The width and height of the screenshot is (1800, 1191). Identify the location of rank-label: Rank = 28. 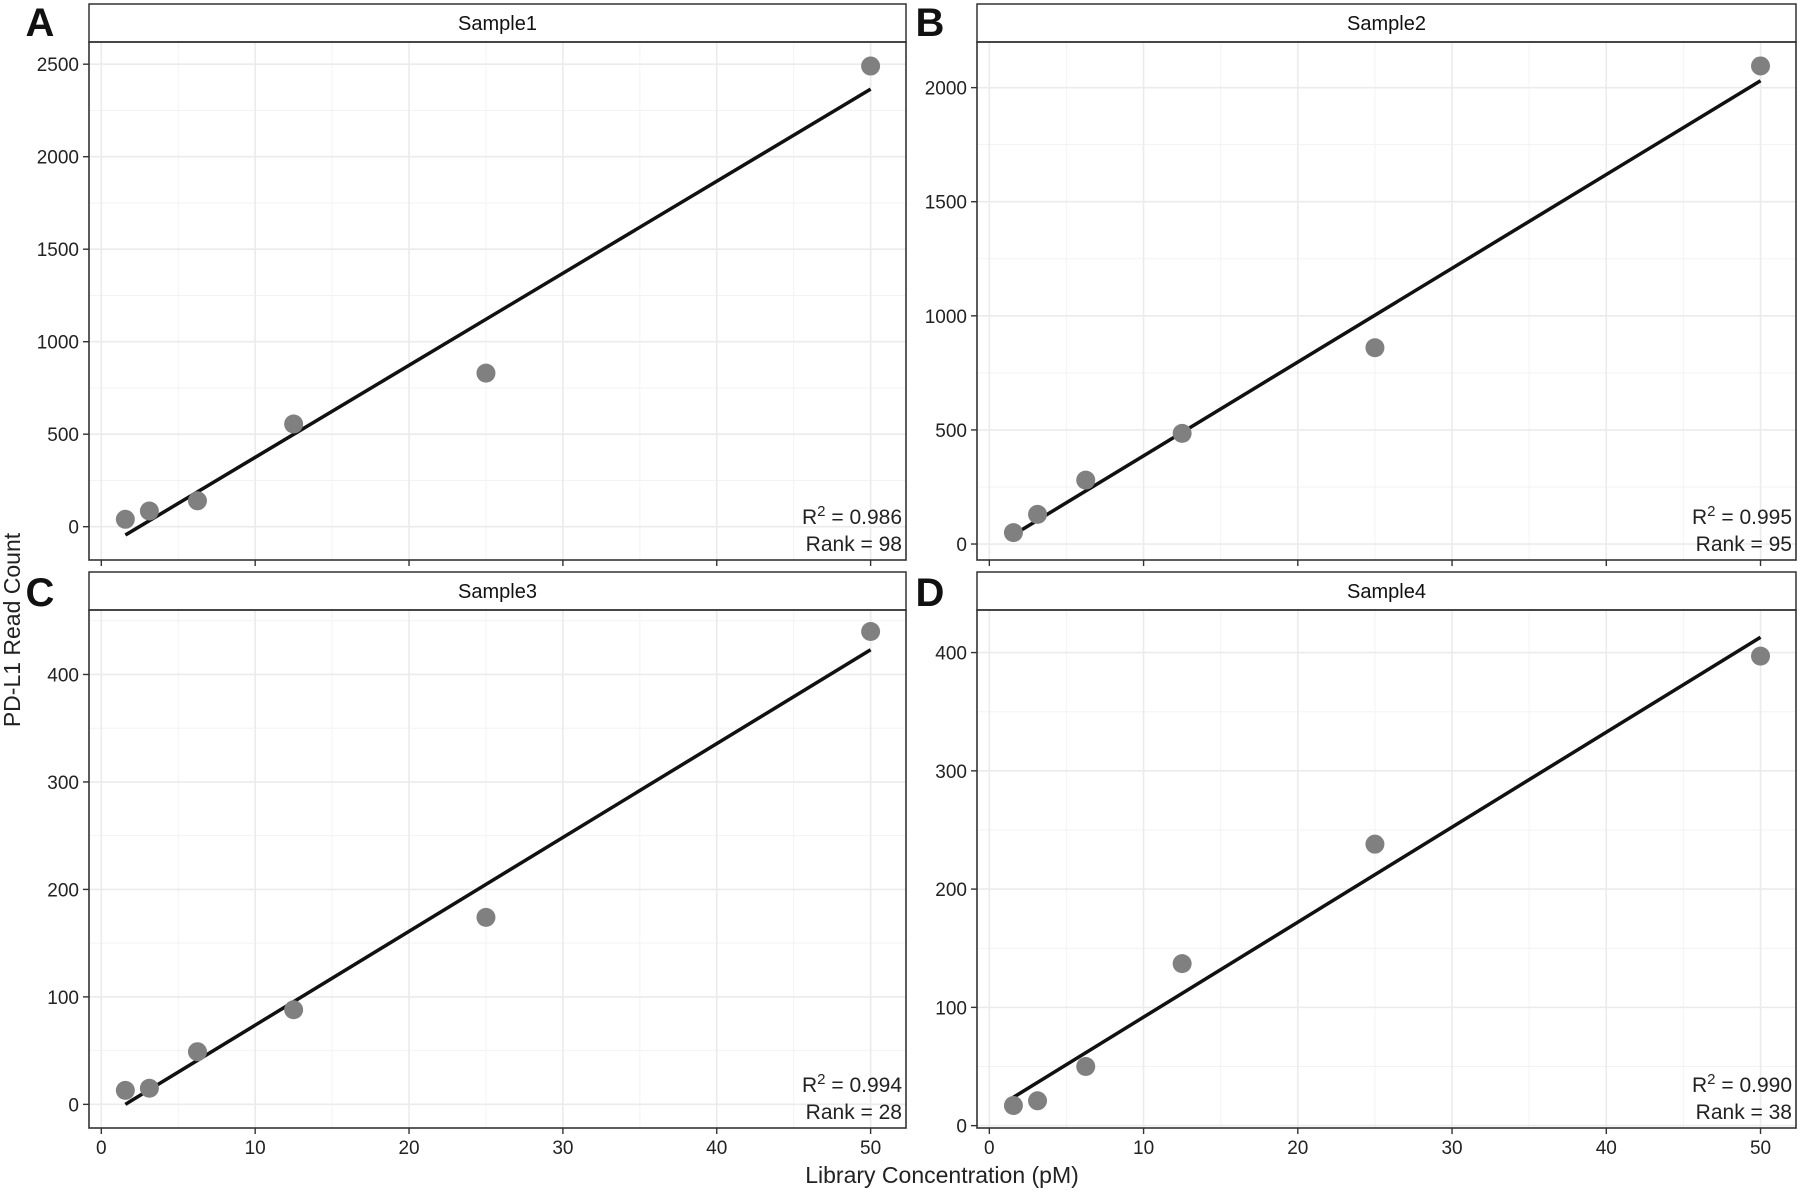
(854, 1112).